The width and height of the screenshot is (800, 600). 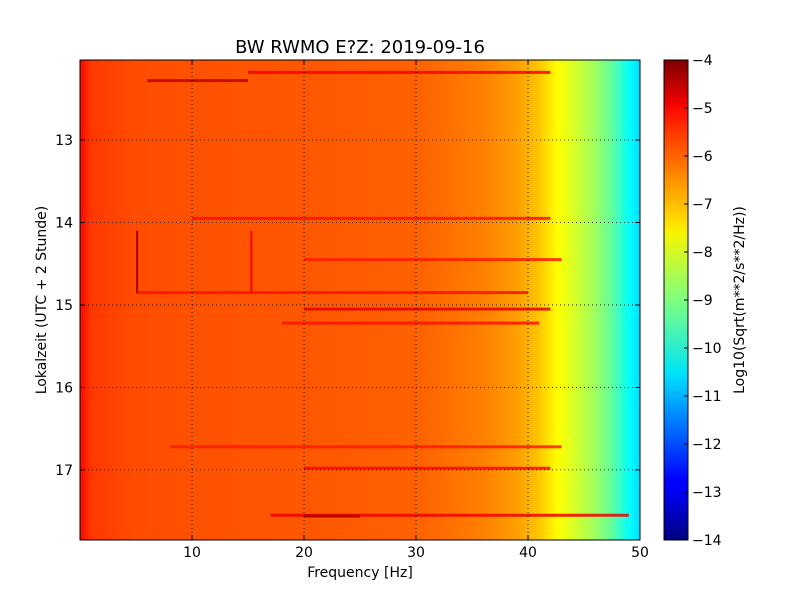 I want to click on chart-title: BW RWMO E?Z: 2019-09-16, so click(x=360, y=47).